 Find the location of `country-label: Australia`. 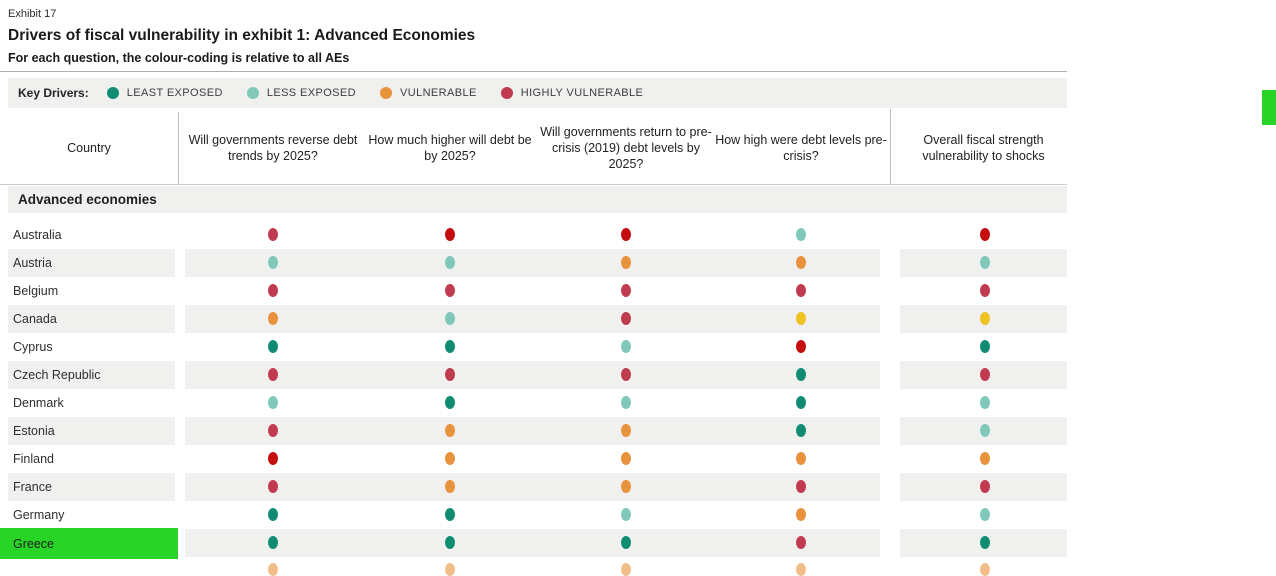

country-label: Australia is located at coordinates (37, 235).